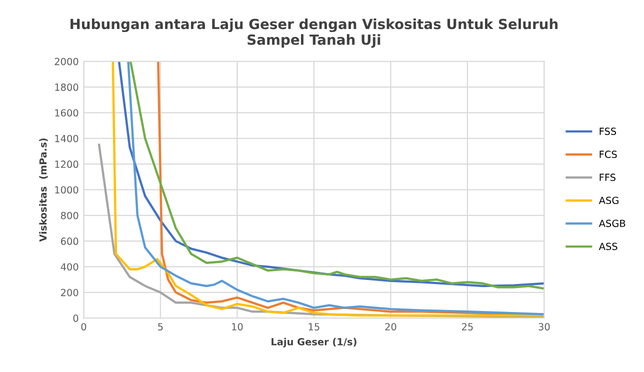 This screenshot has width=644, height=372. What do you see at coordinates (69, 241) in the screenshot?
I see `y-tick-label: 600` at bounding box center [69, 241].